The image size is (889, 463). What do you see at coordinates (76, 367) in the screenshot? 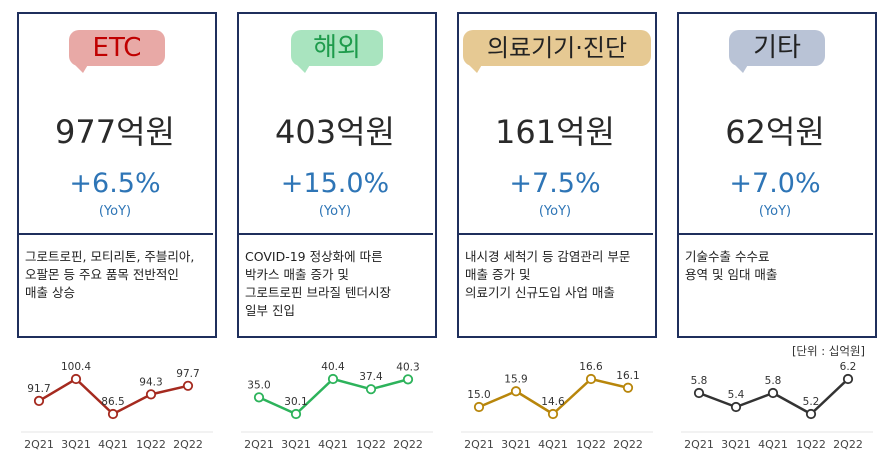
I see `data-label: 100.4` at bounding box center [76, 367].